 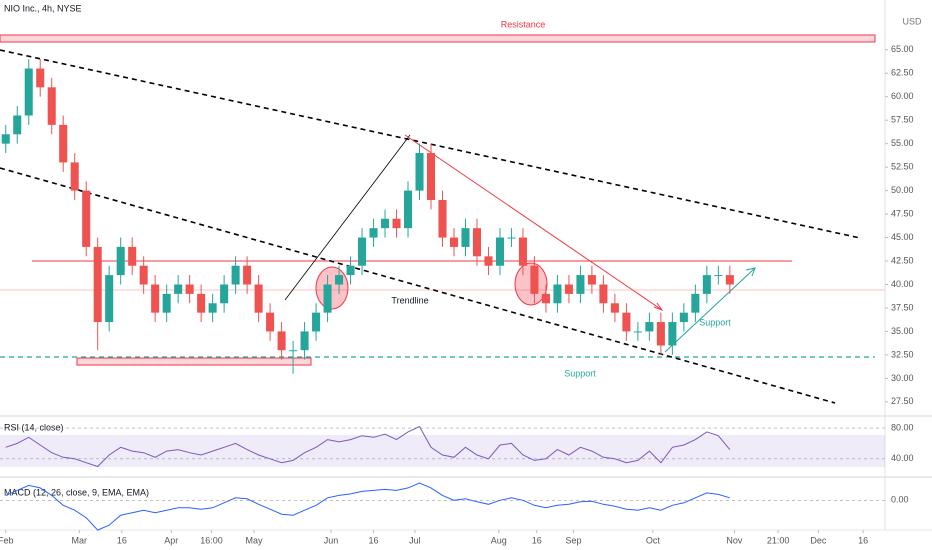 What do you see at coordinates (211, 540) in the screenshot?
I see `x-tick-label: 16:00` at bounding box center [211, 540].